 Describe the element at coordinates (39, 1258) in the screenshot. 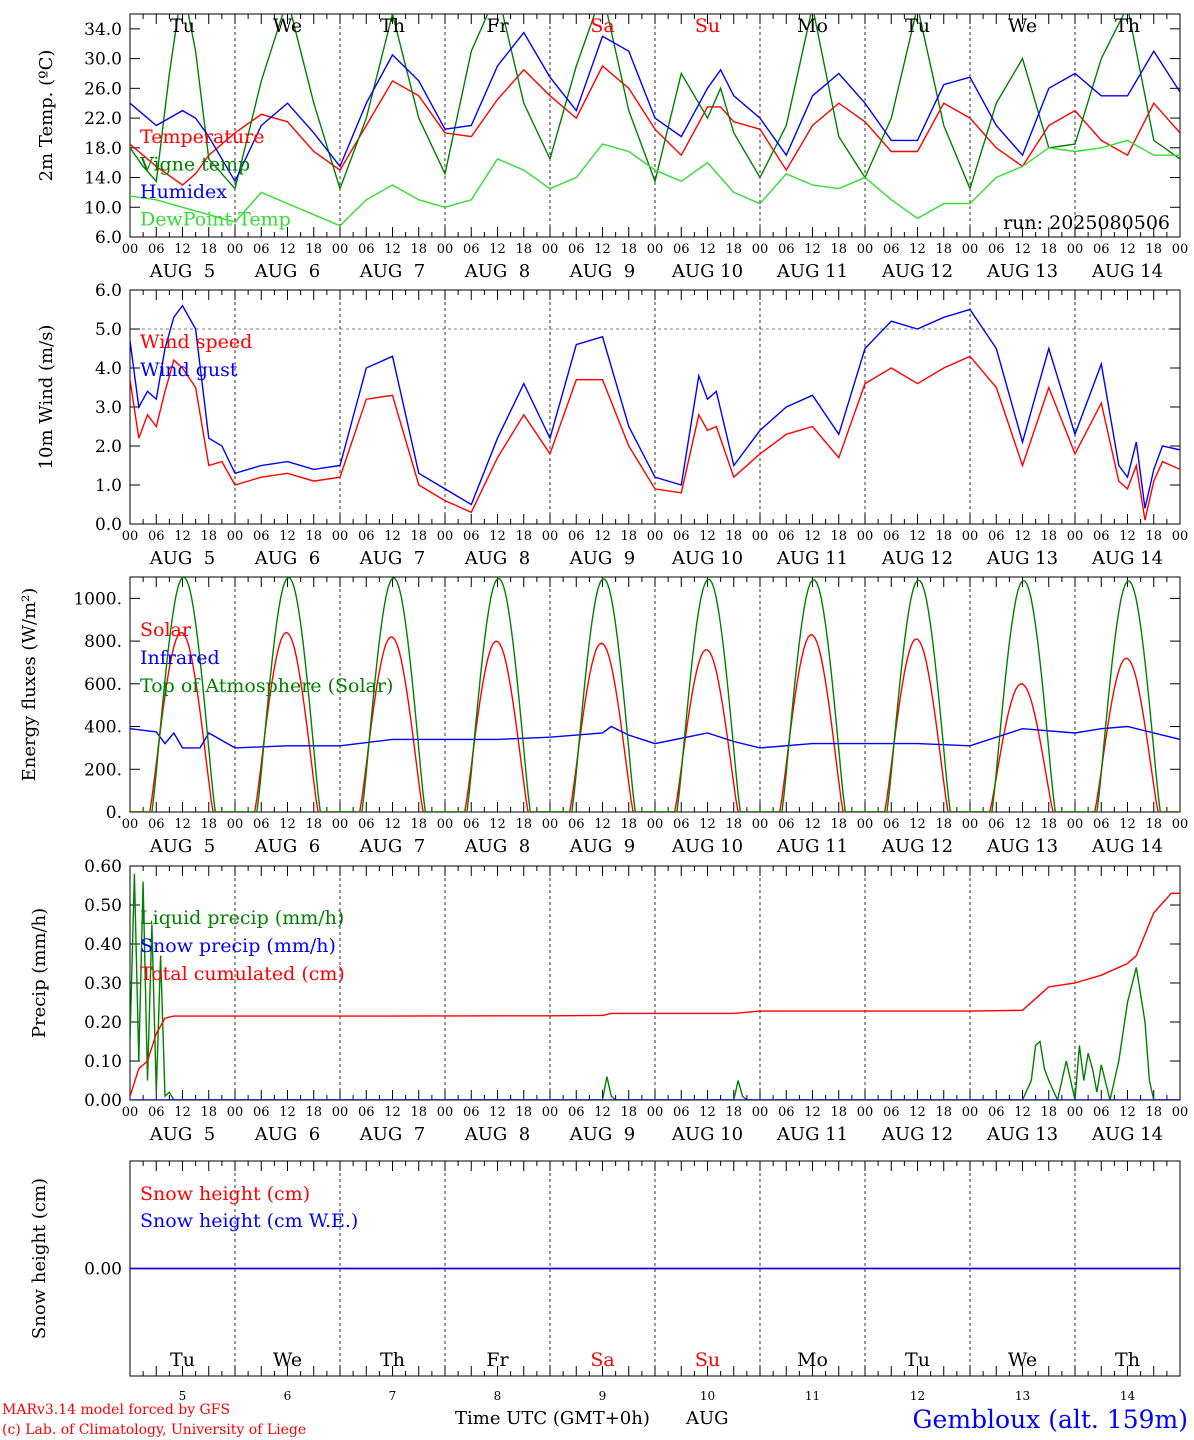

I see `y-axis-label: Snow height (cm)` at that location.